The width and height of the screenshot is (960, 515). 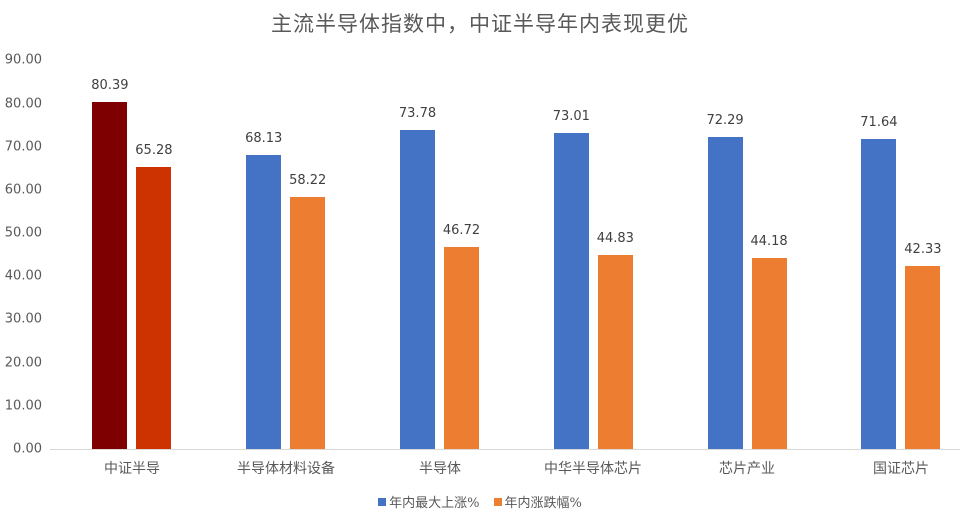 I want to click on value-label: 44.18, so click(x=769, y=242).